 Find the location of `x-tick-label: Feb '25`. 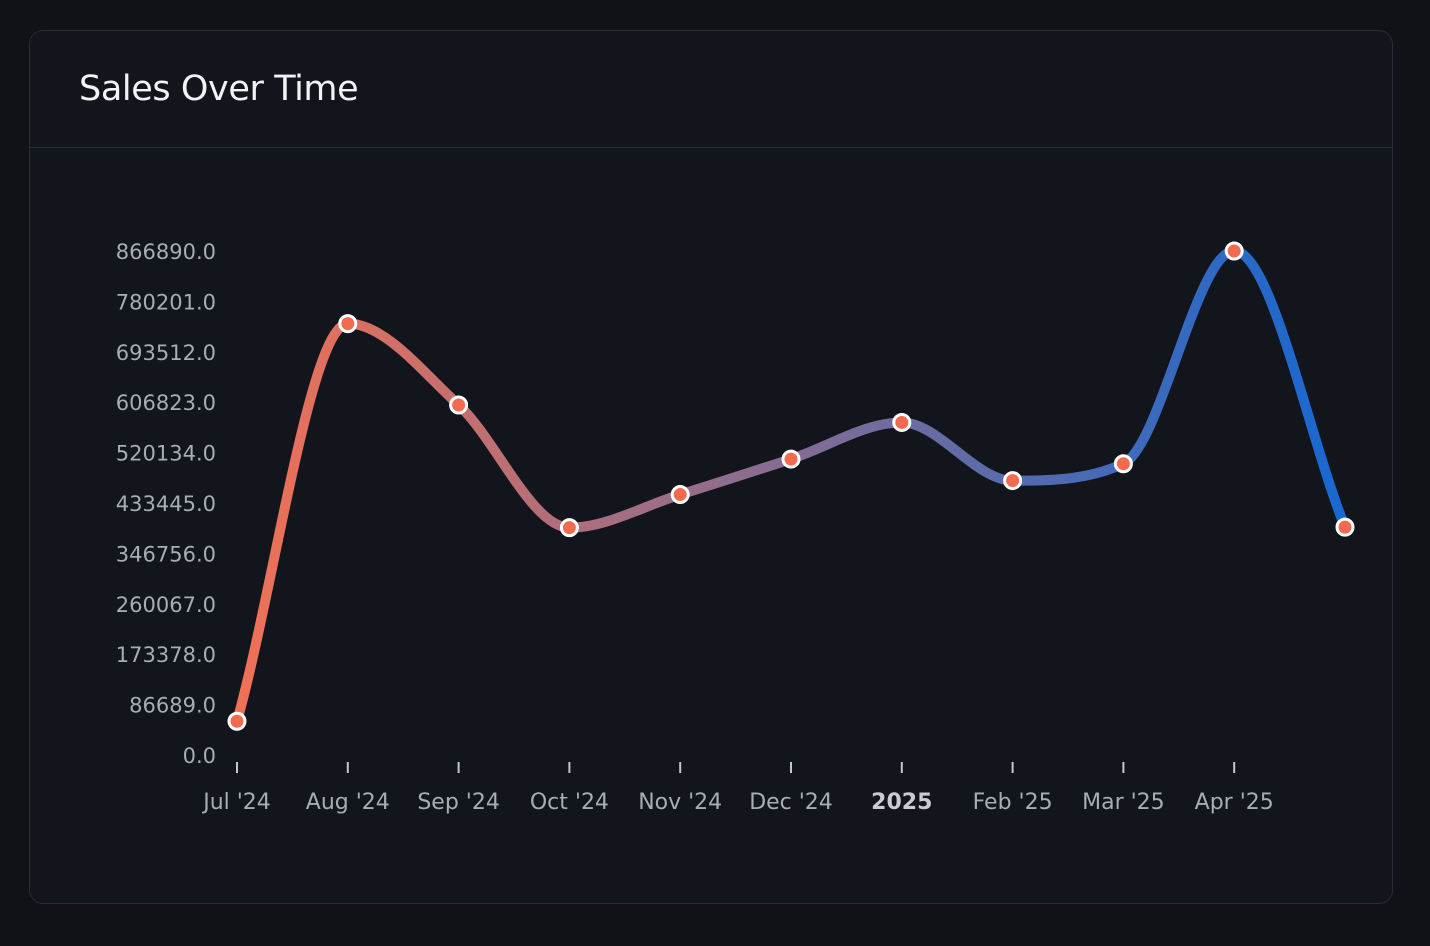

x-tick-label: Feb '25 is located at coordinates (1013, 802).